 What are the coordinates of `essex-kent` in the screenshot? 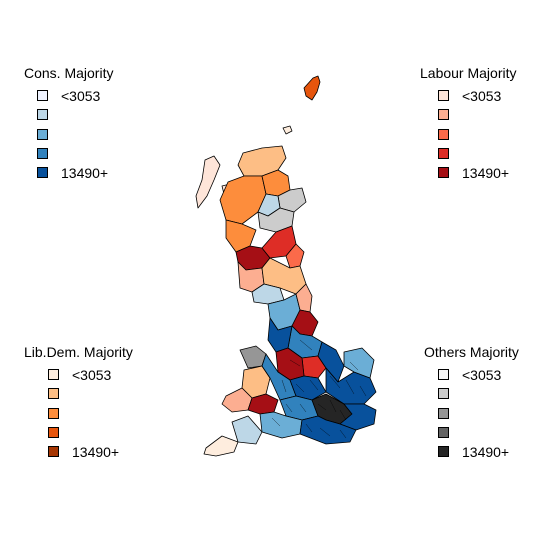 It's located at (358, 417).